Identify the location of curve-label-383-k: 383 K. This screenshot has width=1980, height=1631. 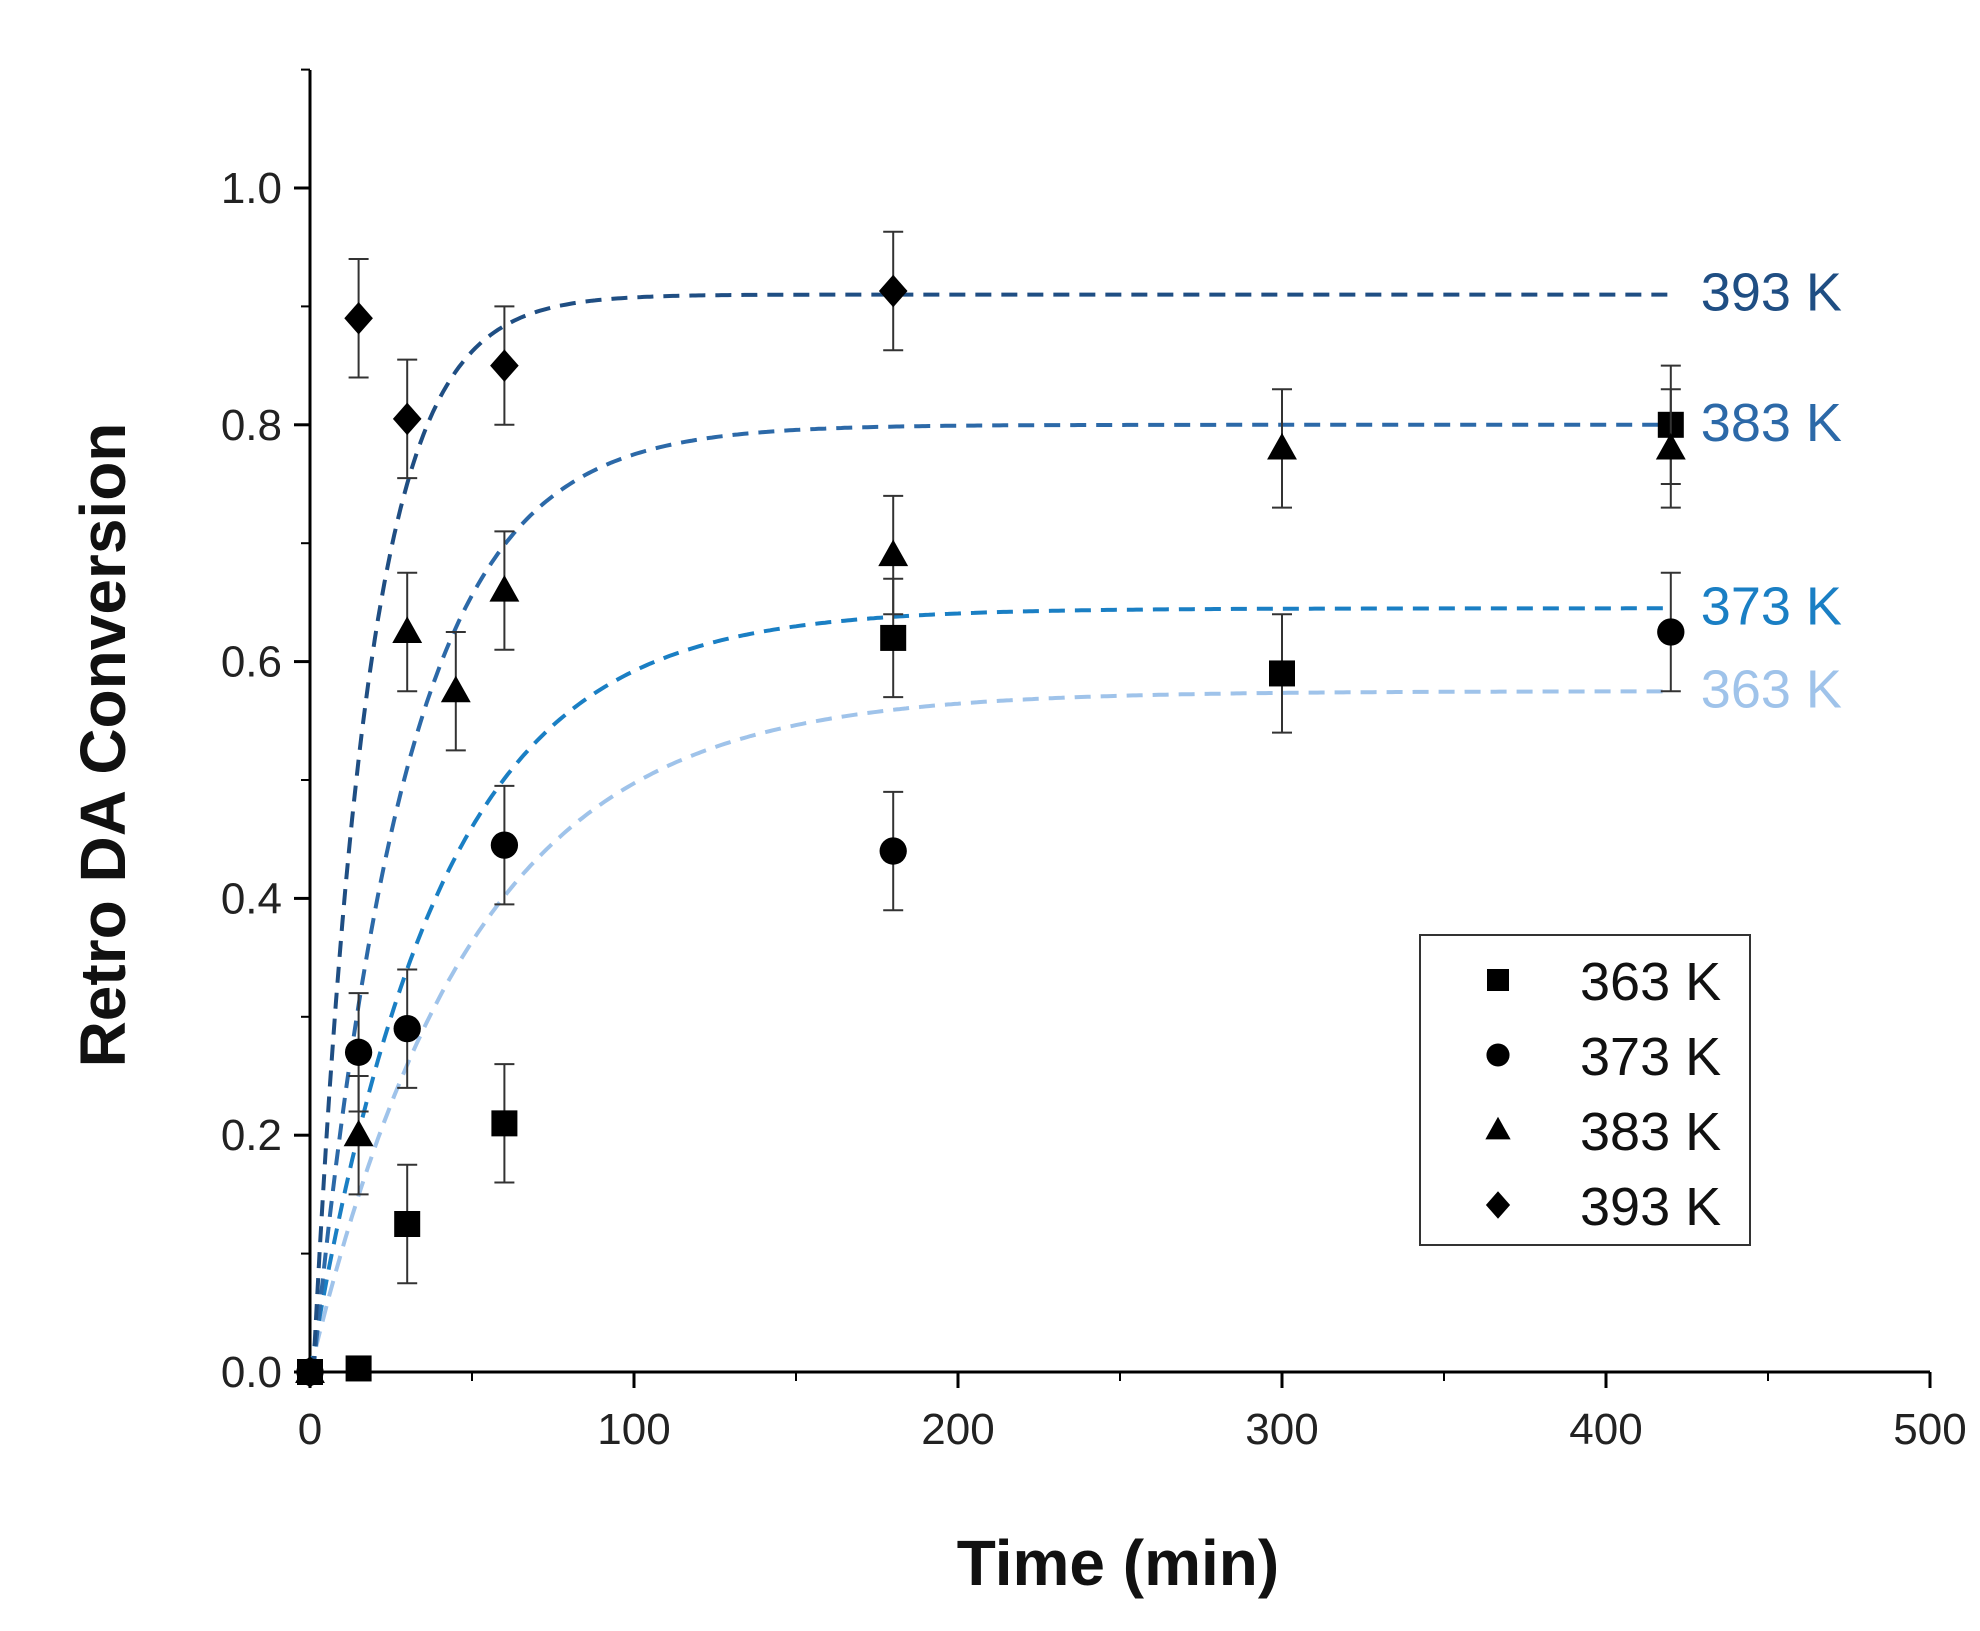
(1771, 423).